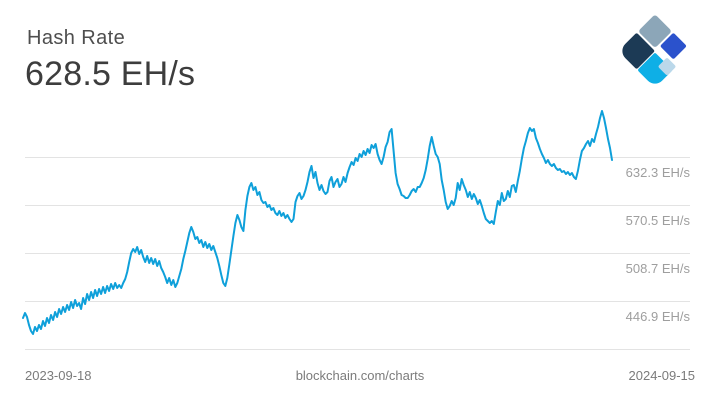 This screenshot has width=720, height=405. What do you see at coordinates (58, 375) in the screenshot?
I see `x-axis-start-date: 2023-09-18` at bounding box center [58, 375].